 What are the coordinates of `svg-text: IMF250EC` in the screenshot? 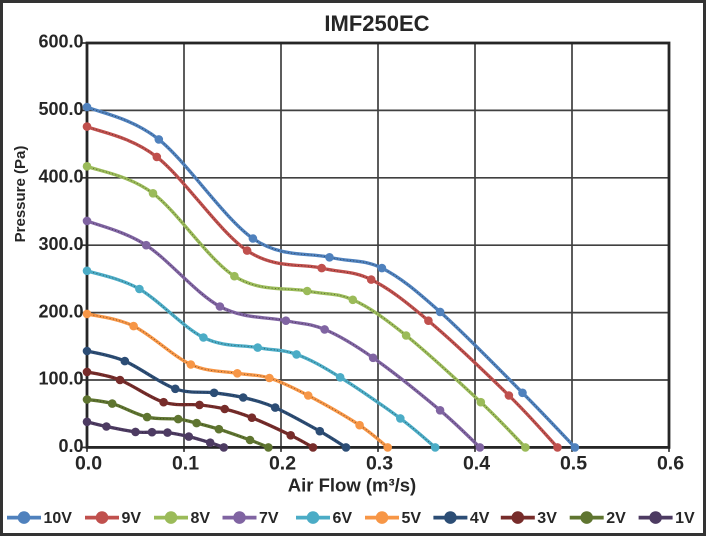 It's located at (376, 23).